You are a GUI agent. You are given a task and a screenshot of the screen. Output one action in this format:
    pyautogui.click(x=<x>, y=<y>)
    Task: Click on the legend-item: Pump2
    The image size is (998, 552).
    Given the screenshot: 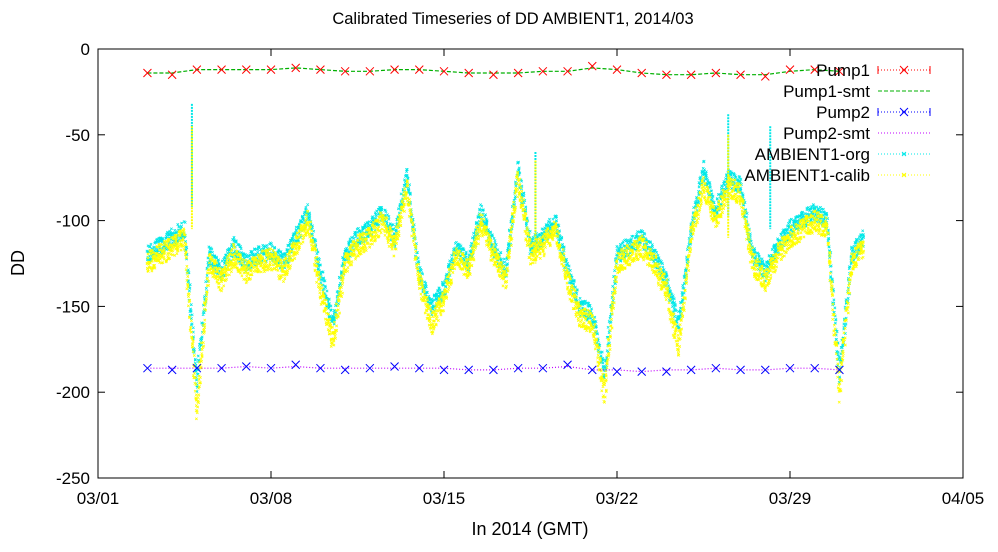 What is the action you would take?
    pyautogui.click(x=873, y=112)
    